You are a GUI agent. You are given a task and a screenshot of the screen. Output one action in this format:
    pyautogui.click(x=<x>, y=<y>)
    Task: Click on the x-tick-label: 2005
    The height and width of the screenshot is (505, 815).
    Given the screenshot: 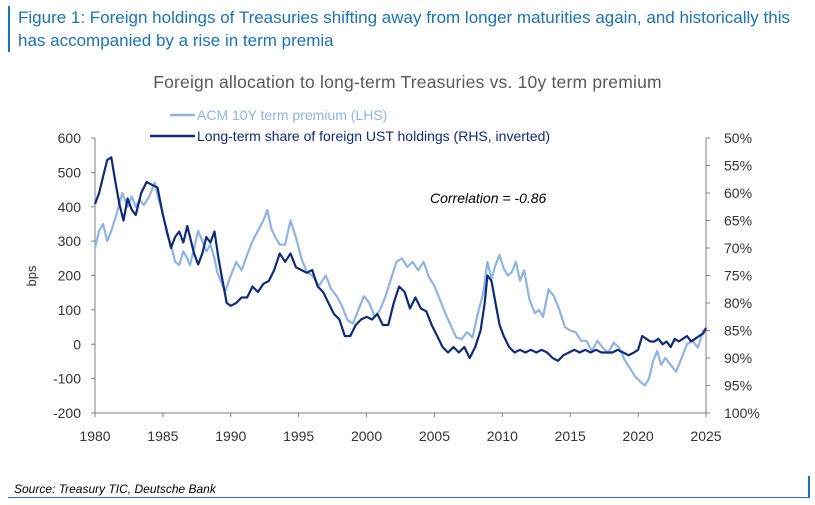 What is the action you would take?
    pyautogui.click(x=434, y=436)
    